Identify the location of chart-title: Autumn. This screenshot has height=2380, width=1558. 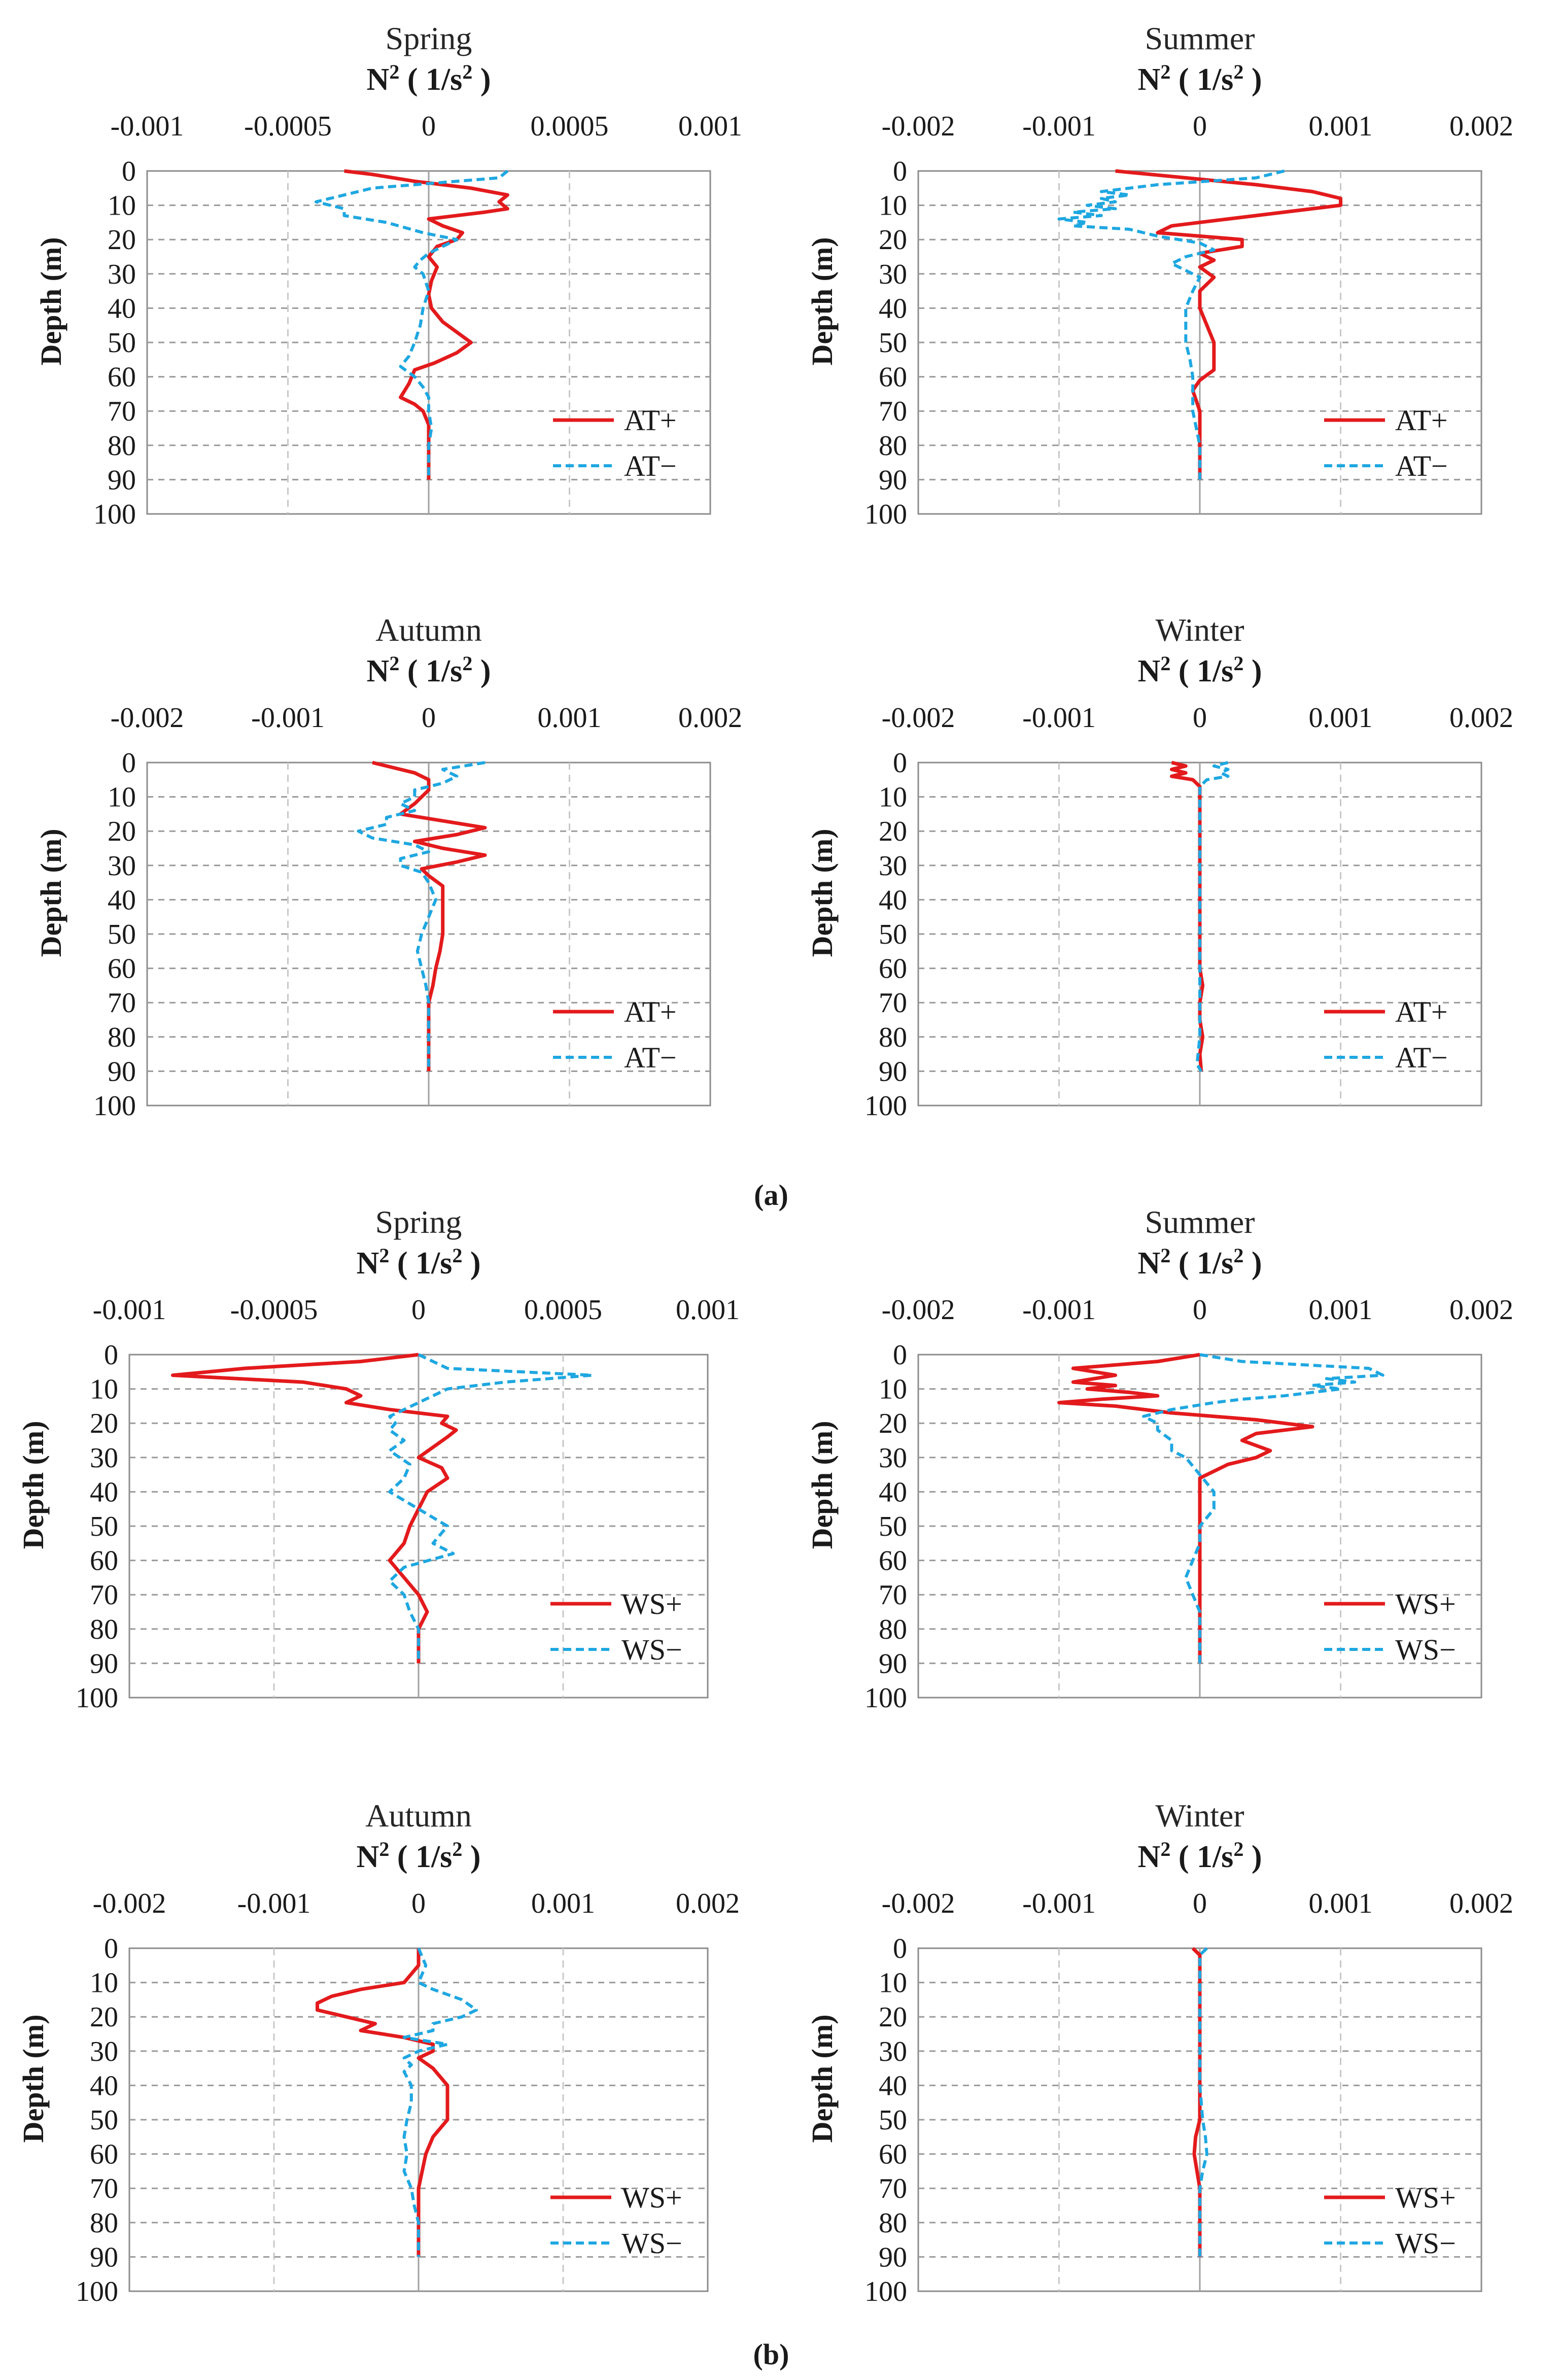
(428, 630).